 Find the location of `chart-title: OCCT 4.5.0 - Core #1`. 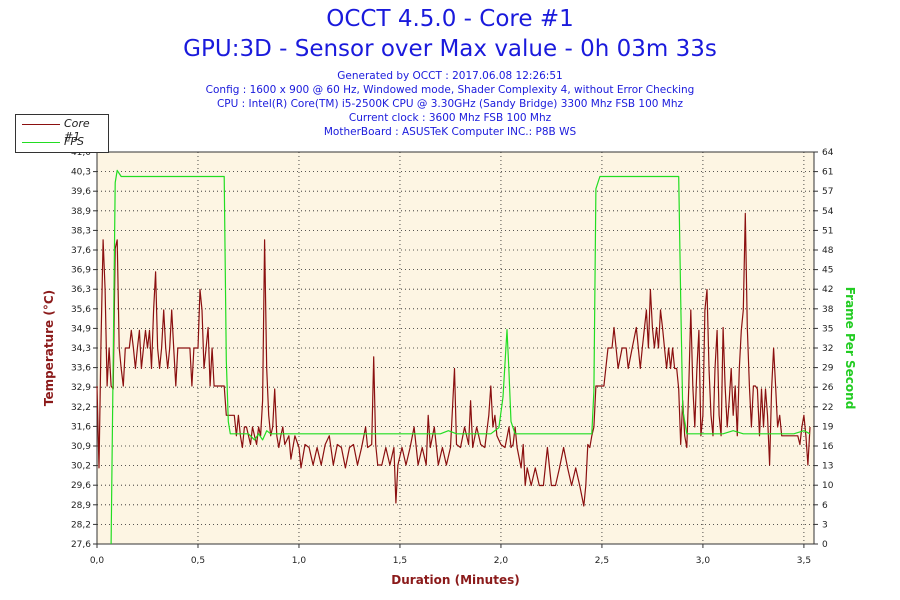

chart-title: OCCT 4.5.0 - Core #1 is located at coordinates (450, 19).